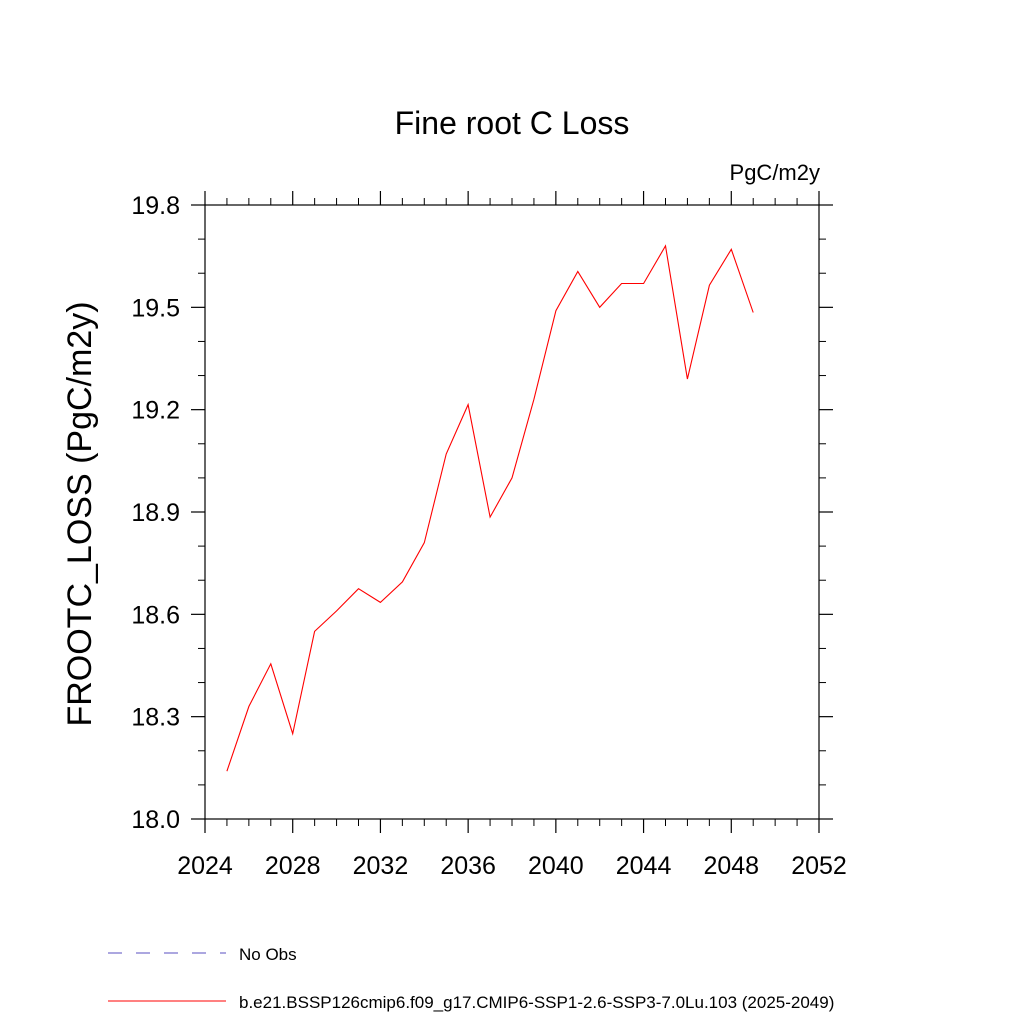 This screenshot has height=1024, width=1024. I want to click on y-tick-label: 18.3, so click(155, 718).